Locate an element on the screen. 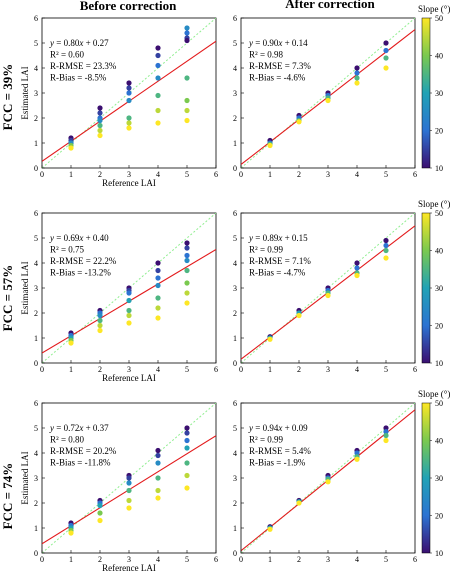  stat-annotation: R-RMSE = 7.1% is located at coordinates (280, 261).